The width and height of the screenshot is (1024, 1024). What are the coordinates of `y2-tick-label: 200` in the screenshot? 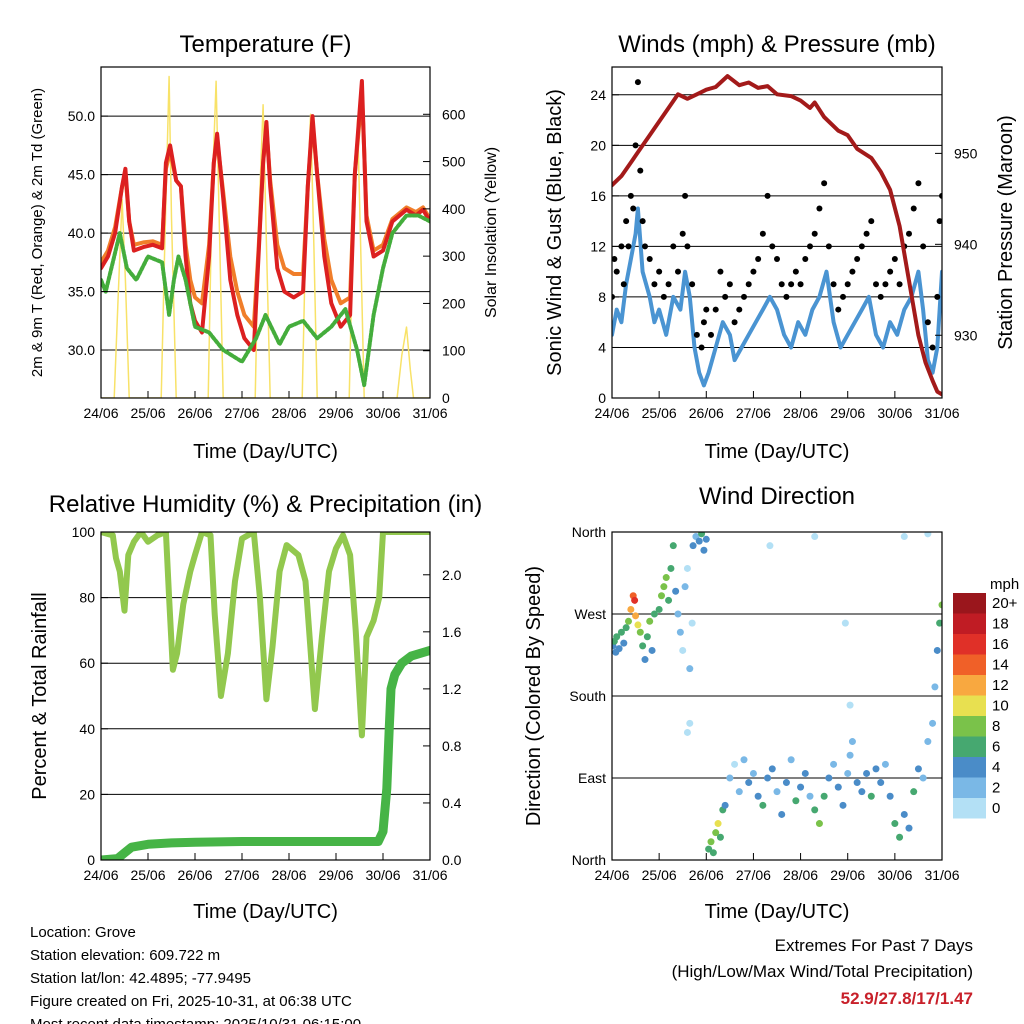 It's located at (454, 303).